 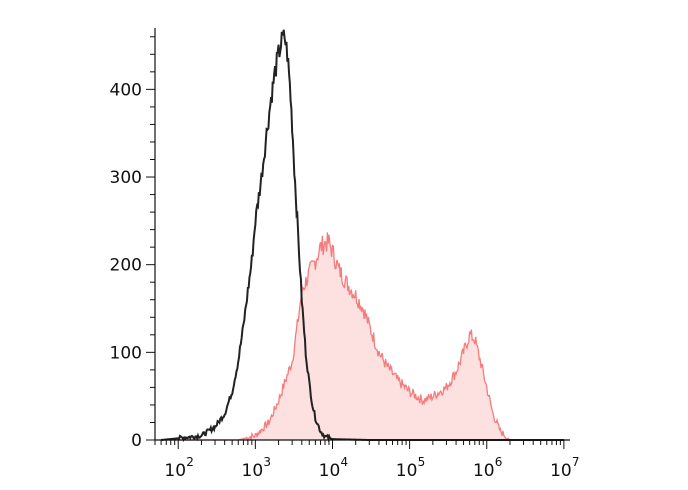 What do you see at coordinates (132, 243) in the screenshot?
I see `y-axis-ticks: 0 100 200 300 400` at bounding box center [132, 243].